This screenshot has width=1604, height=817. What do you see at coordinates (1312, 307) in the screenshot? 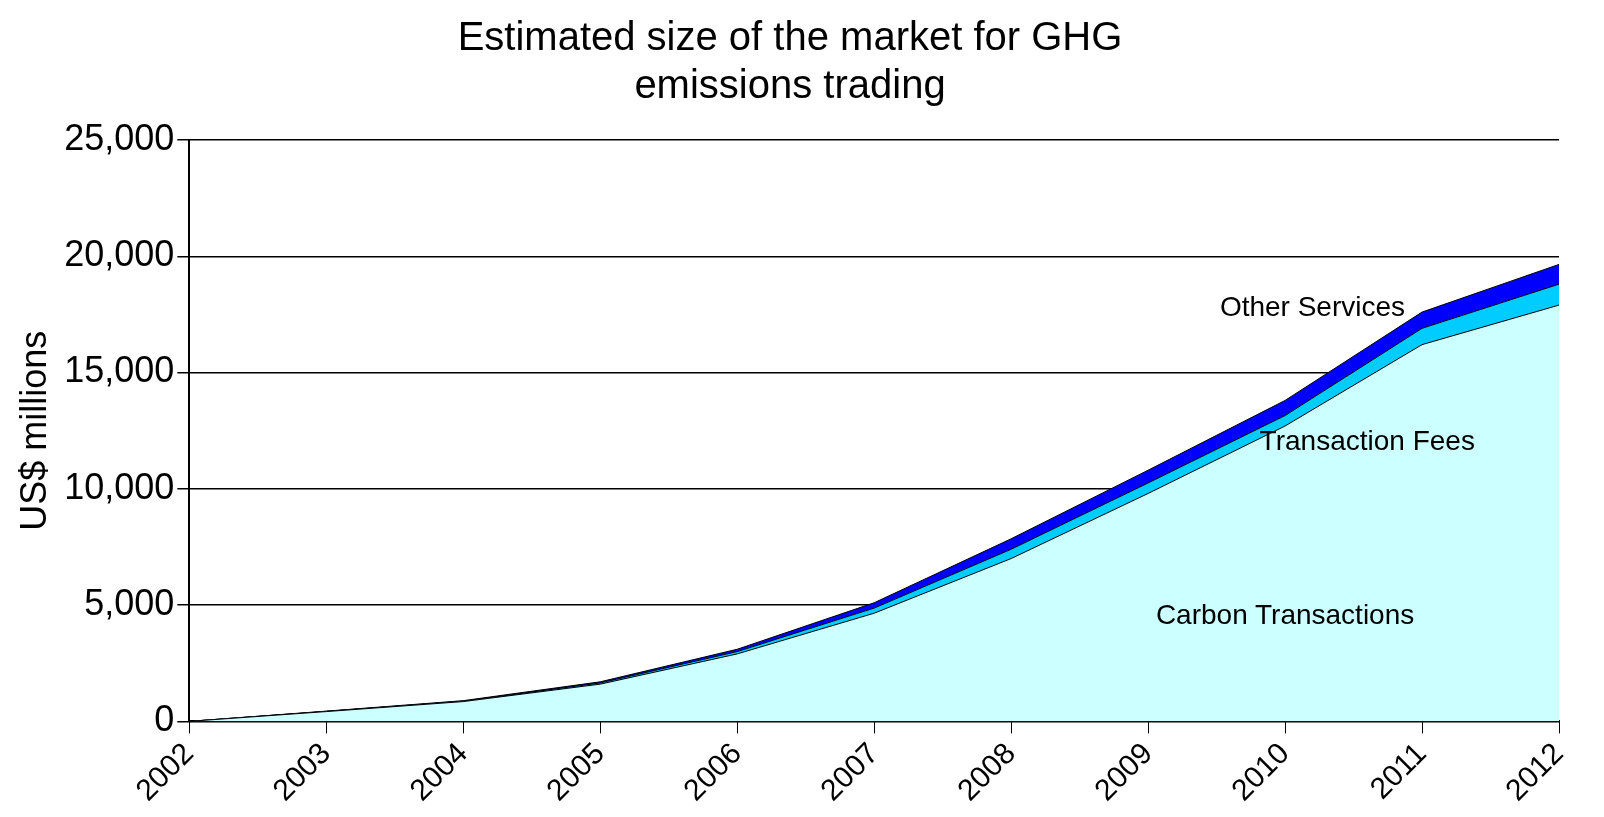
I see `series-label: Other Services` at bounding box center [1312, 307].